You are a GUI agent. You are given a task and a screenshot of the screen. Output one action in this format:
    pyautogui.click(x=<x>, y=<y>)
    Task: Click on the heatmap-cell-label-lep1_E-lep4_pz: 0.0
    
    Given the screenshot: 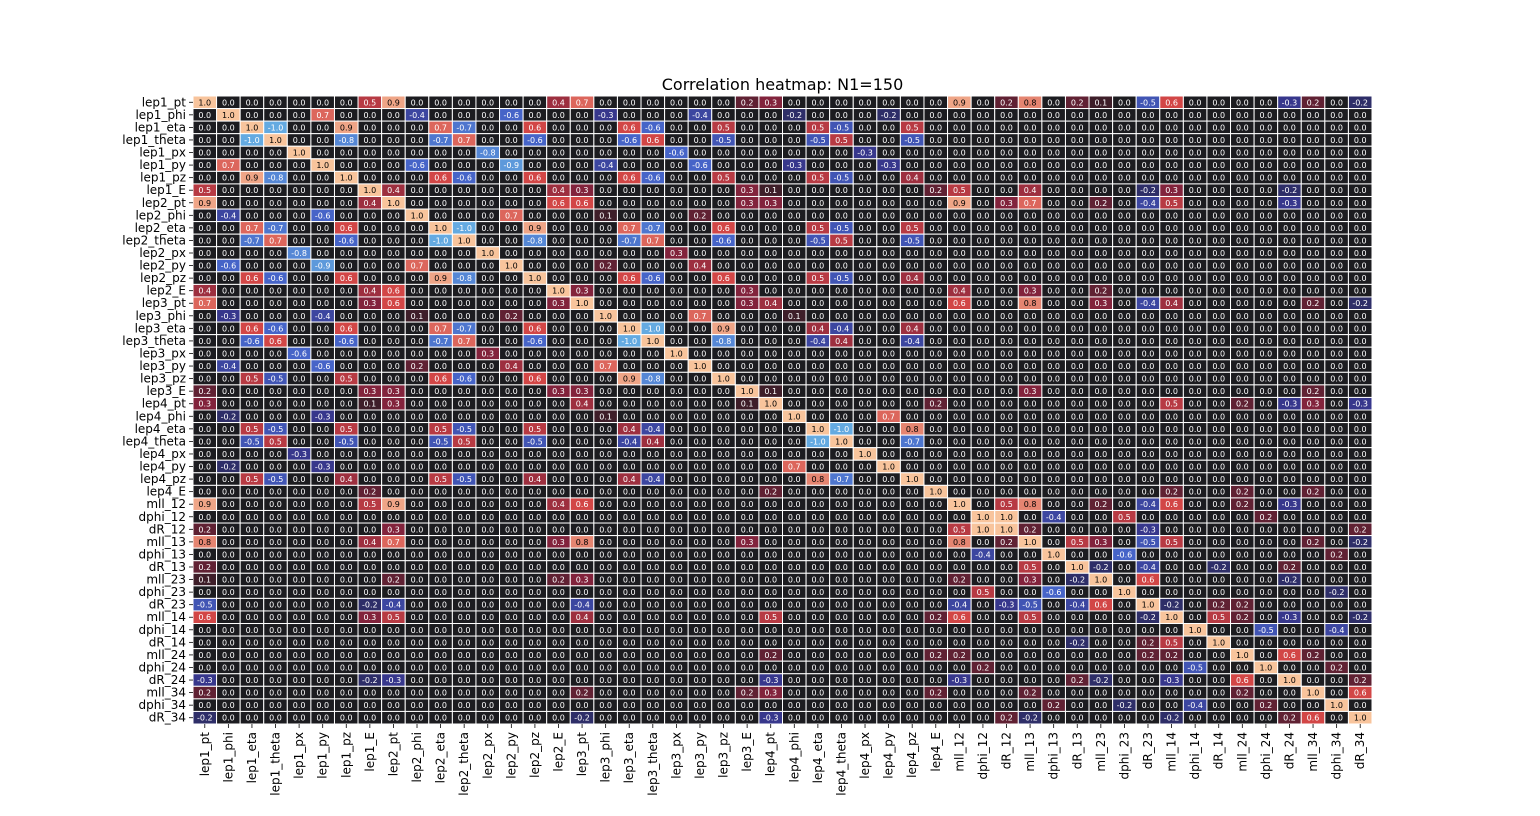 What is the action you would take?
    pyautogui.click(x=912, y=190)
    